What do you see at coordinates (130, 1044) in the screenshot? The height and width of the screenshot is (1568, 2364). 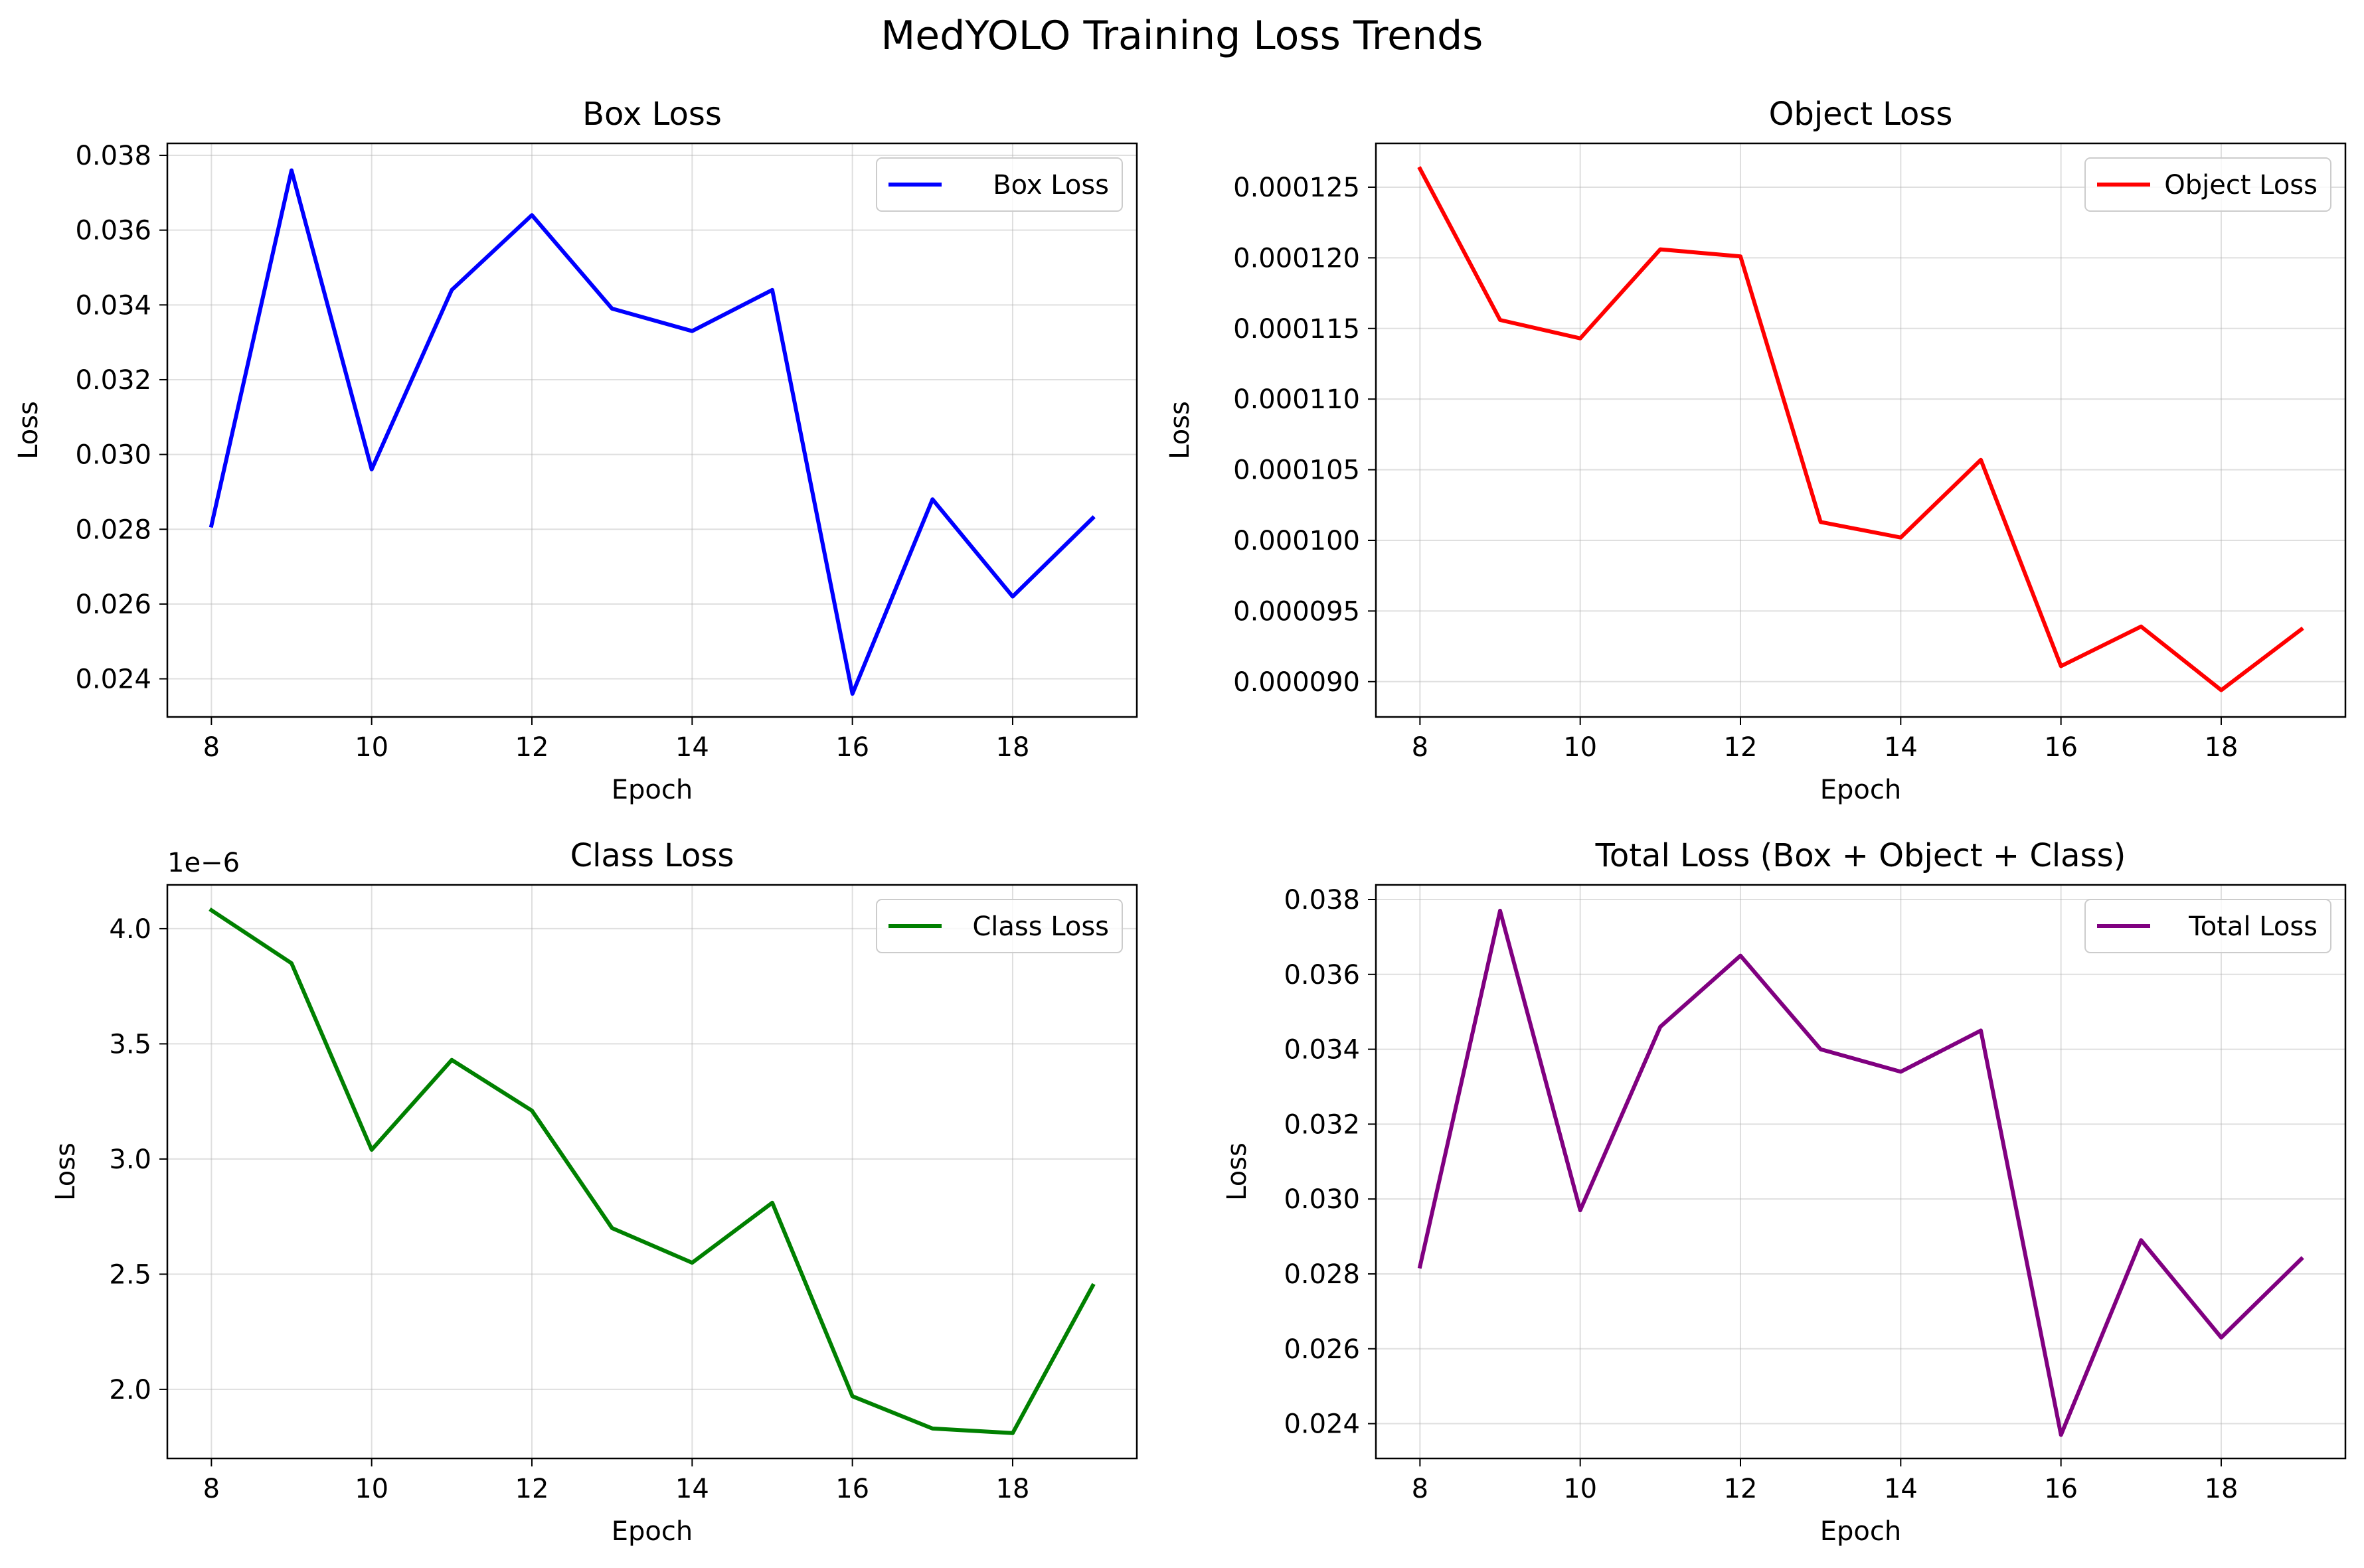 I see `y-tick-label: 3.5` at bounding box center [130, 1044].